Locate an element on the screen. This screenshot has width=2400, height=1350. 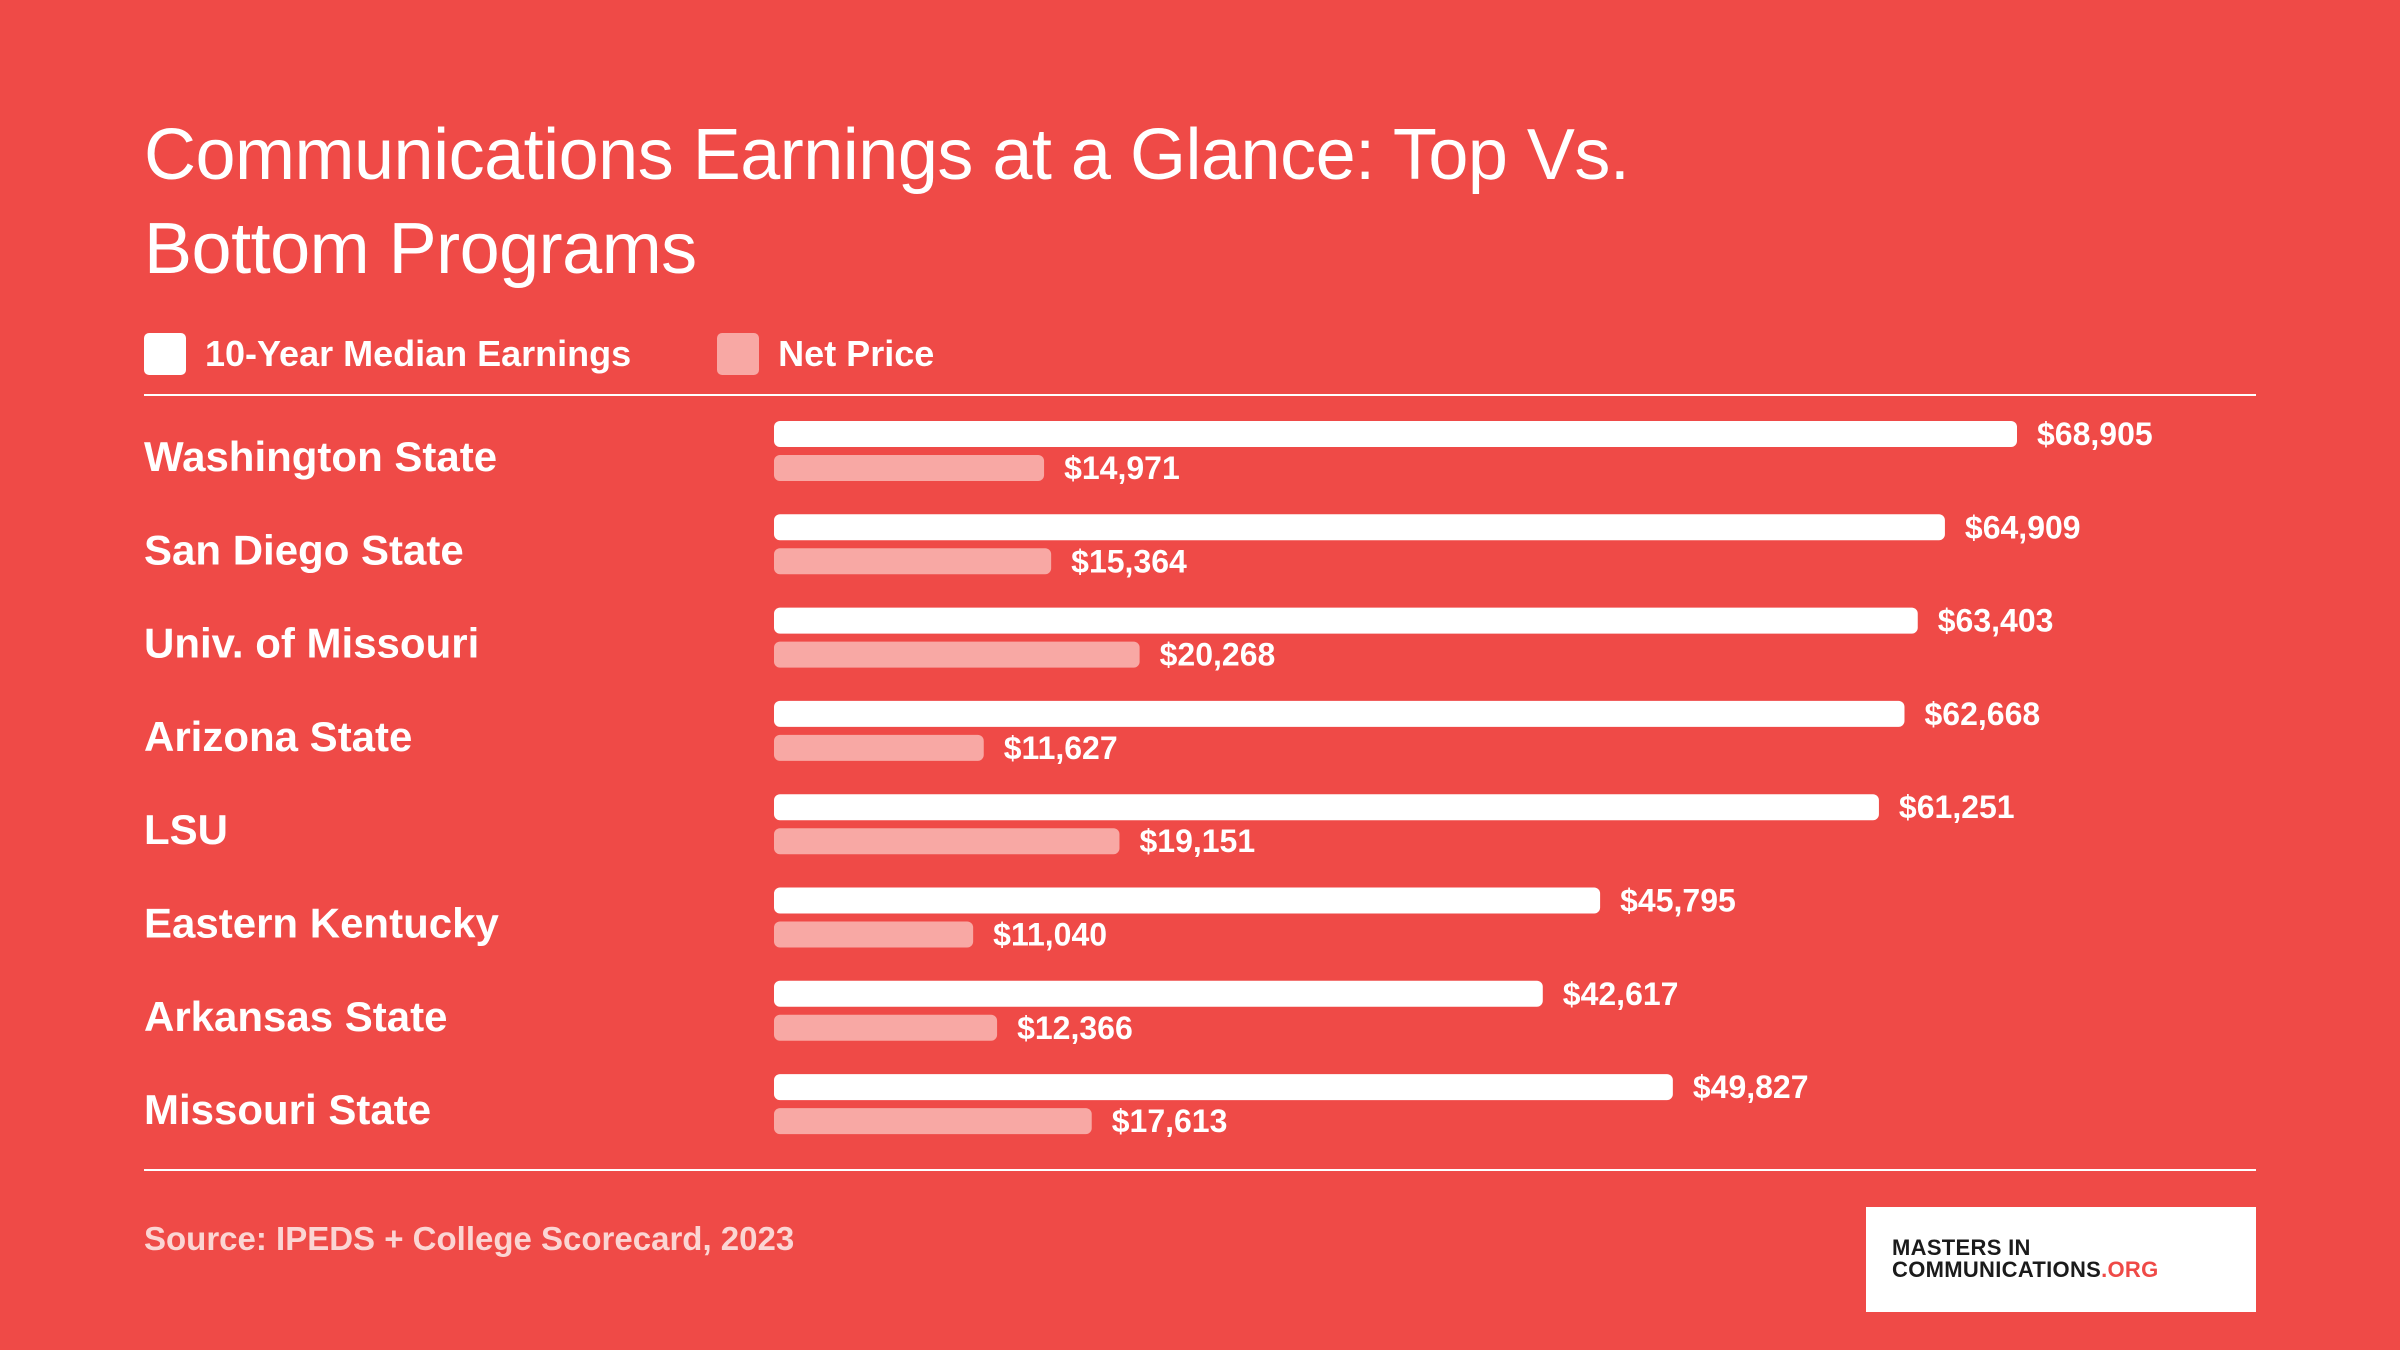
net-price-value-label: $15,364 is located at coordinates (1129, 561).